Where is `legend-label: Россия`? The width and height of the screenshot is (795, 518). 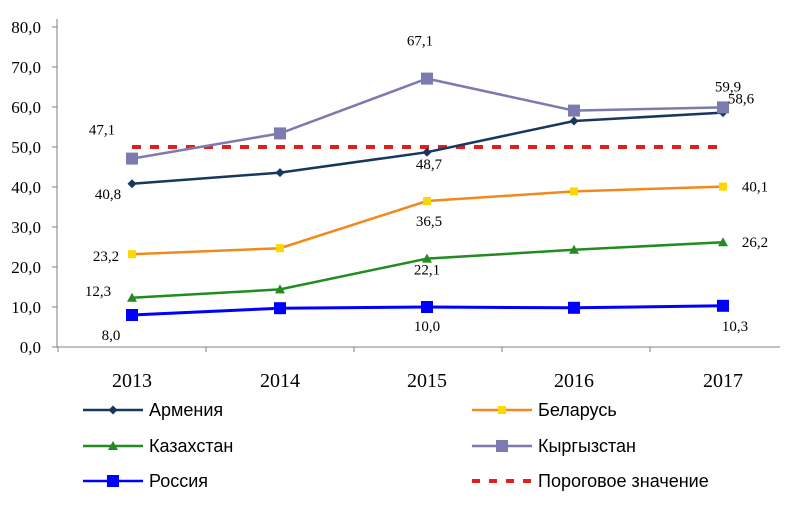
legend-label: Россия is located at coordinates (178, 481).